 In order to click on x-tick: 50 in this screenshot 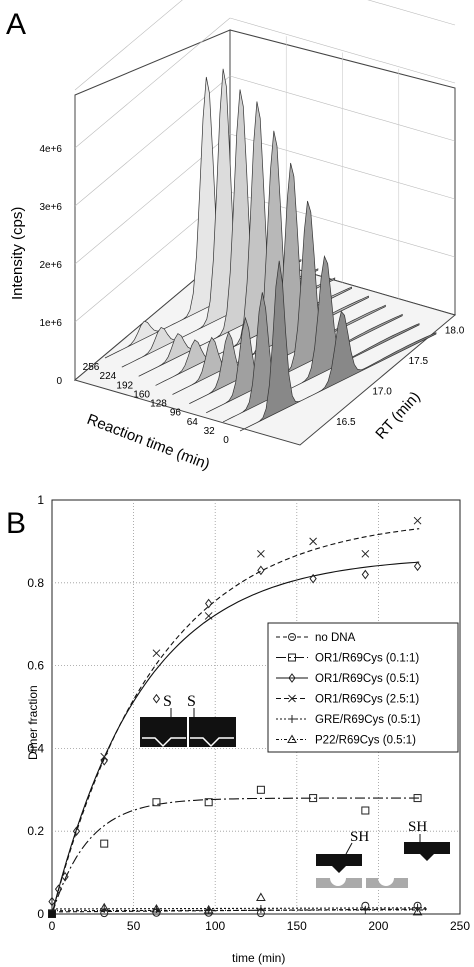, I will do `click(134, 926)`.